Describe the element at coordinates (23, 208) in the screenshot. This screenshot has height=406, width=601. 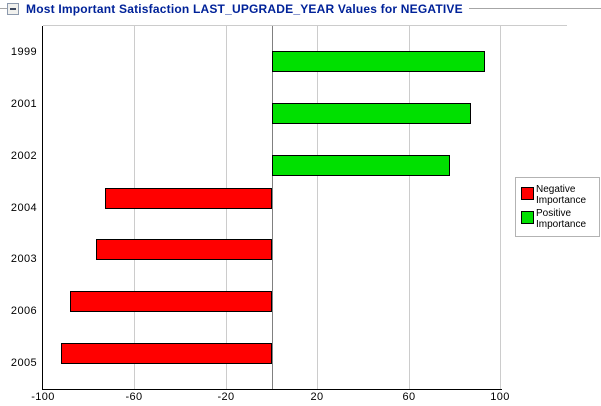
I see `y-axis-label-2004: 2004` at that location.